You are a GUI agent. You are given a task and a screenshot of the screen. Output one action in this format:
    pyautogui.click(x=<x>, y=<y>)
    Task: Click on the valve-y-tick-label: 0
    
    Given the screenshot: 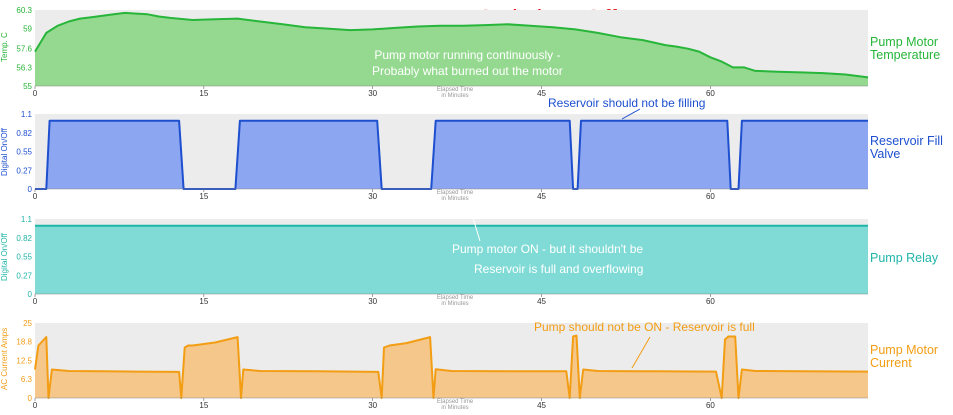 What is the action you would take?
    pyautogui.click(x=30, y=189)
    